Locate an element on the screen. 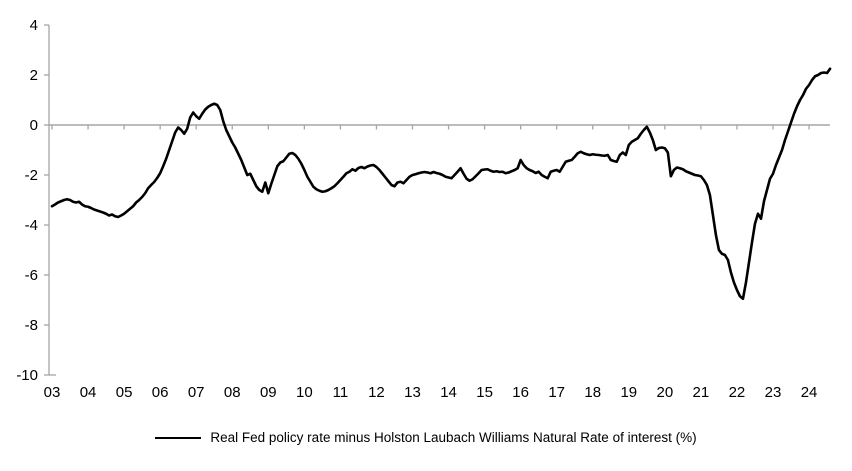 The height and width of the screenshot is (471, 852). y-tick-label: -10 is located at coordinates (27, 375).